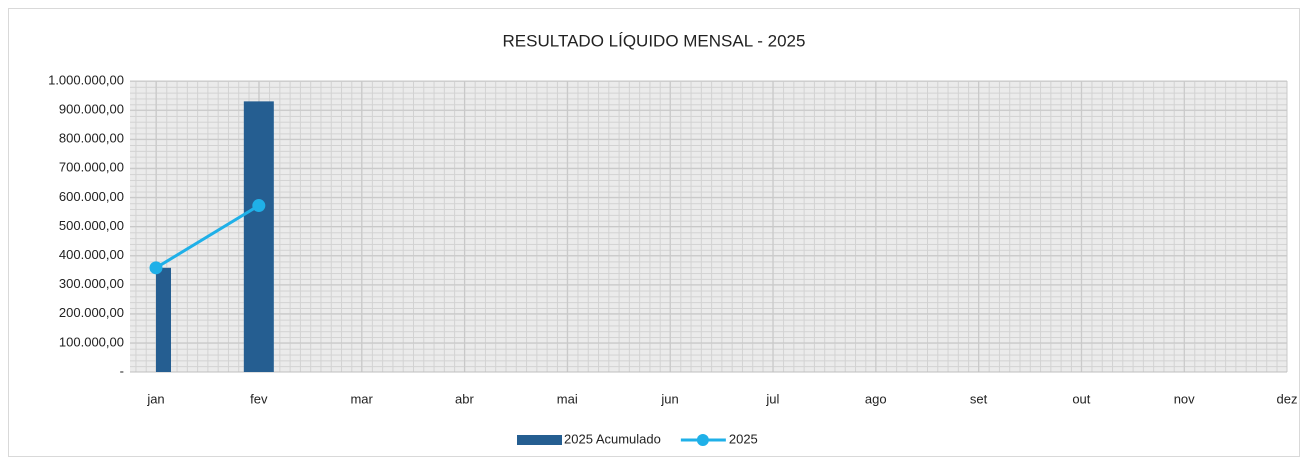 The width and height of the screenshot is (1308, 465). What do you see at coordinates (1081, 398) in the screenshot?
I see `x-tick-label: out` at bounding box center [1081, 398].